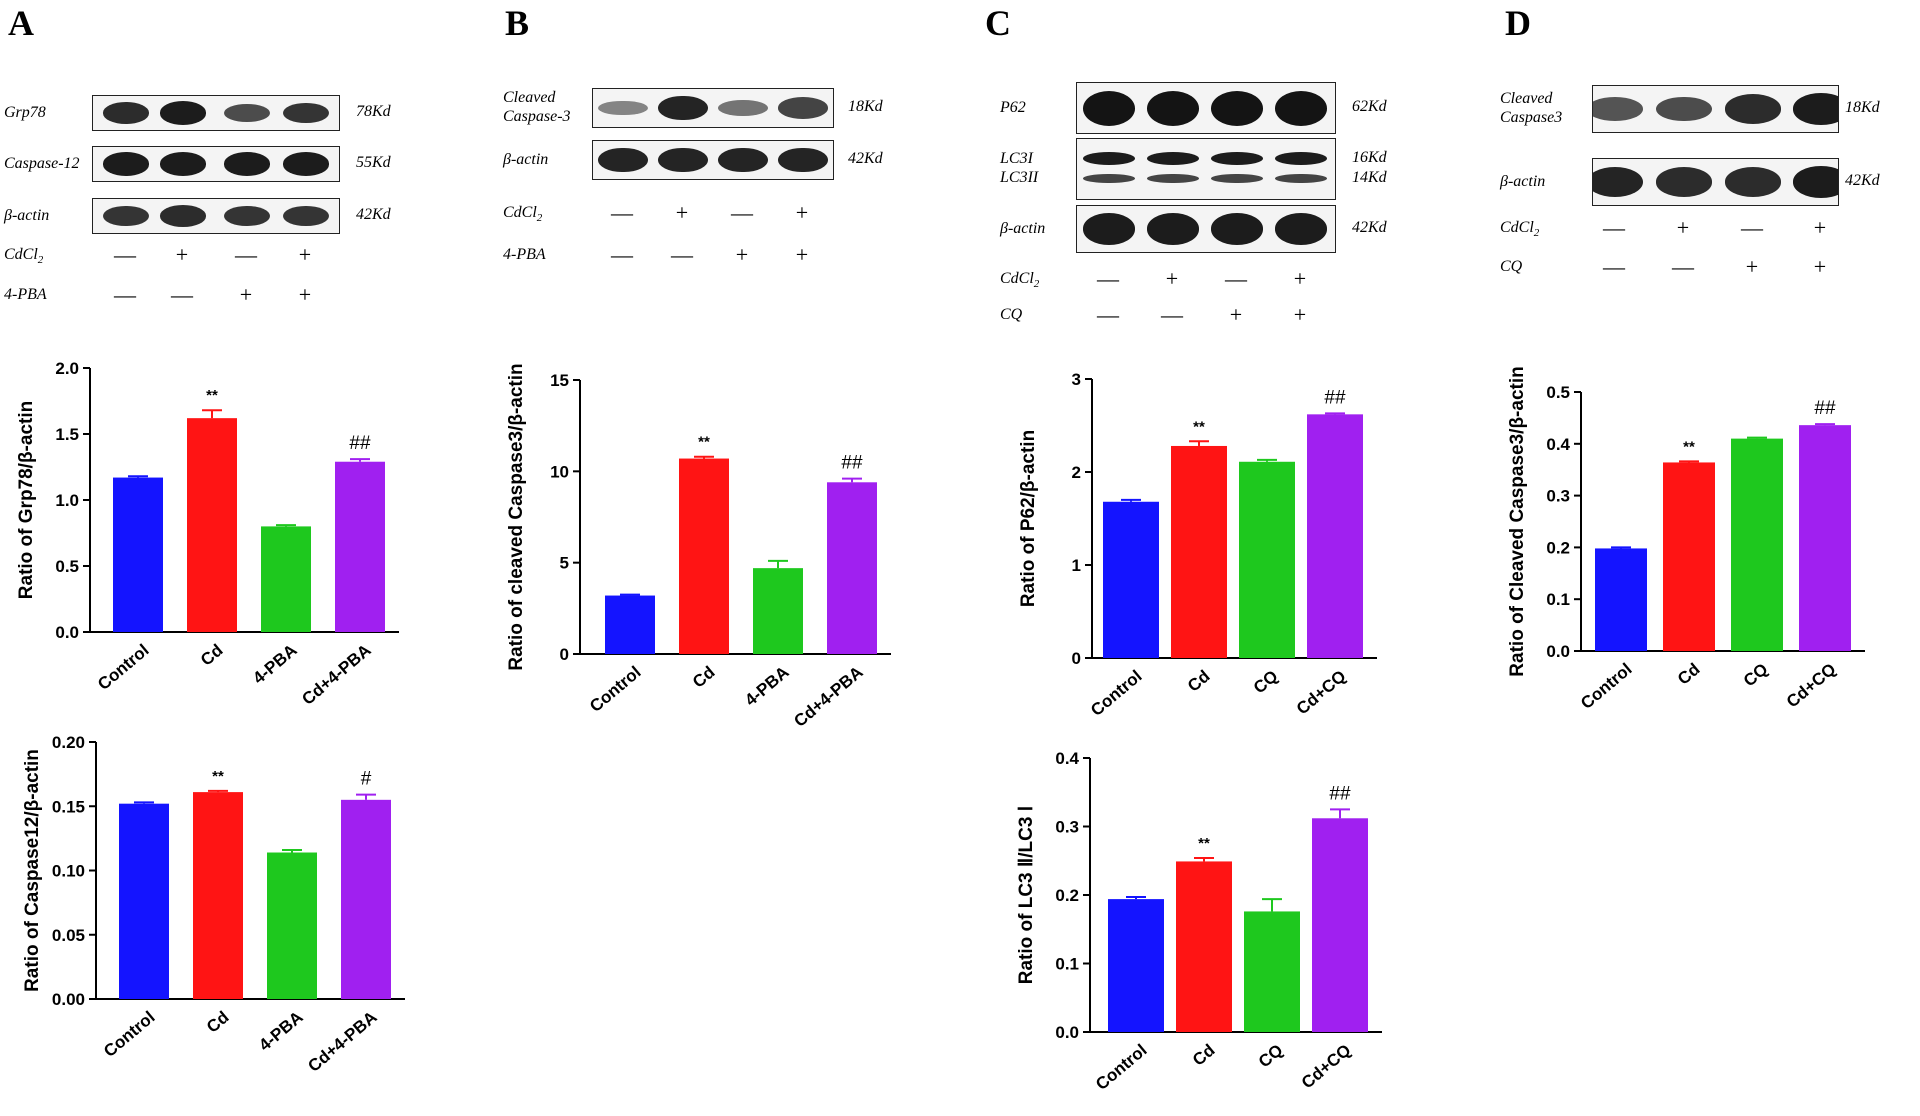  Describe the element at coordinates (1067, 758) in the screenshot. I see `y-tick-label: 0.4` at that location.